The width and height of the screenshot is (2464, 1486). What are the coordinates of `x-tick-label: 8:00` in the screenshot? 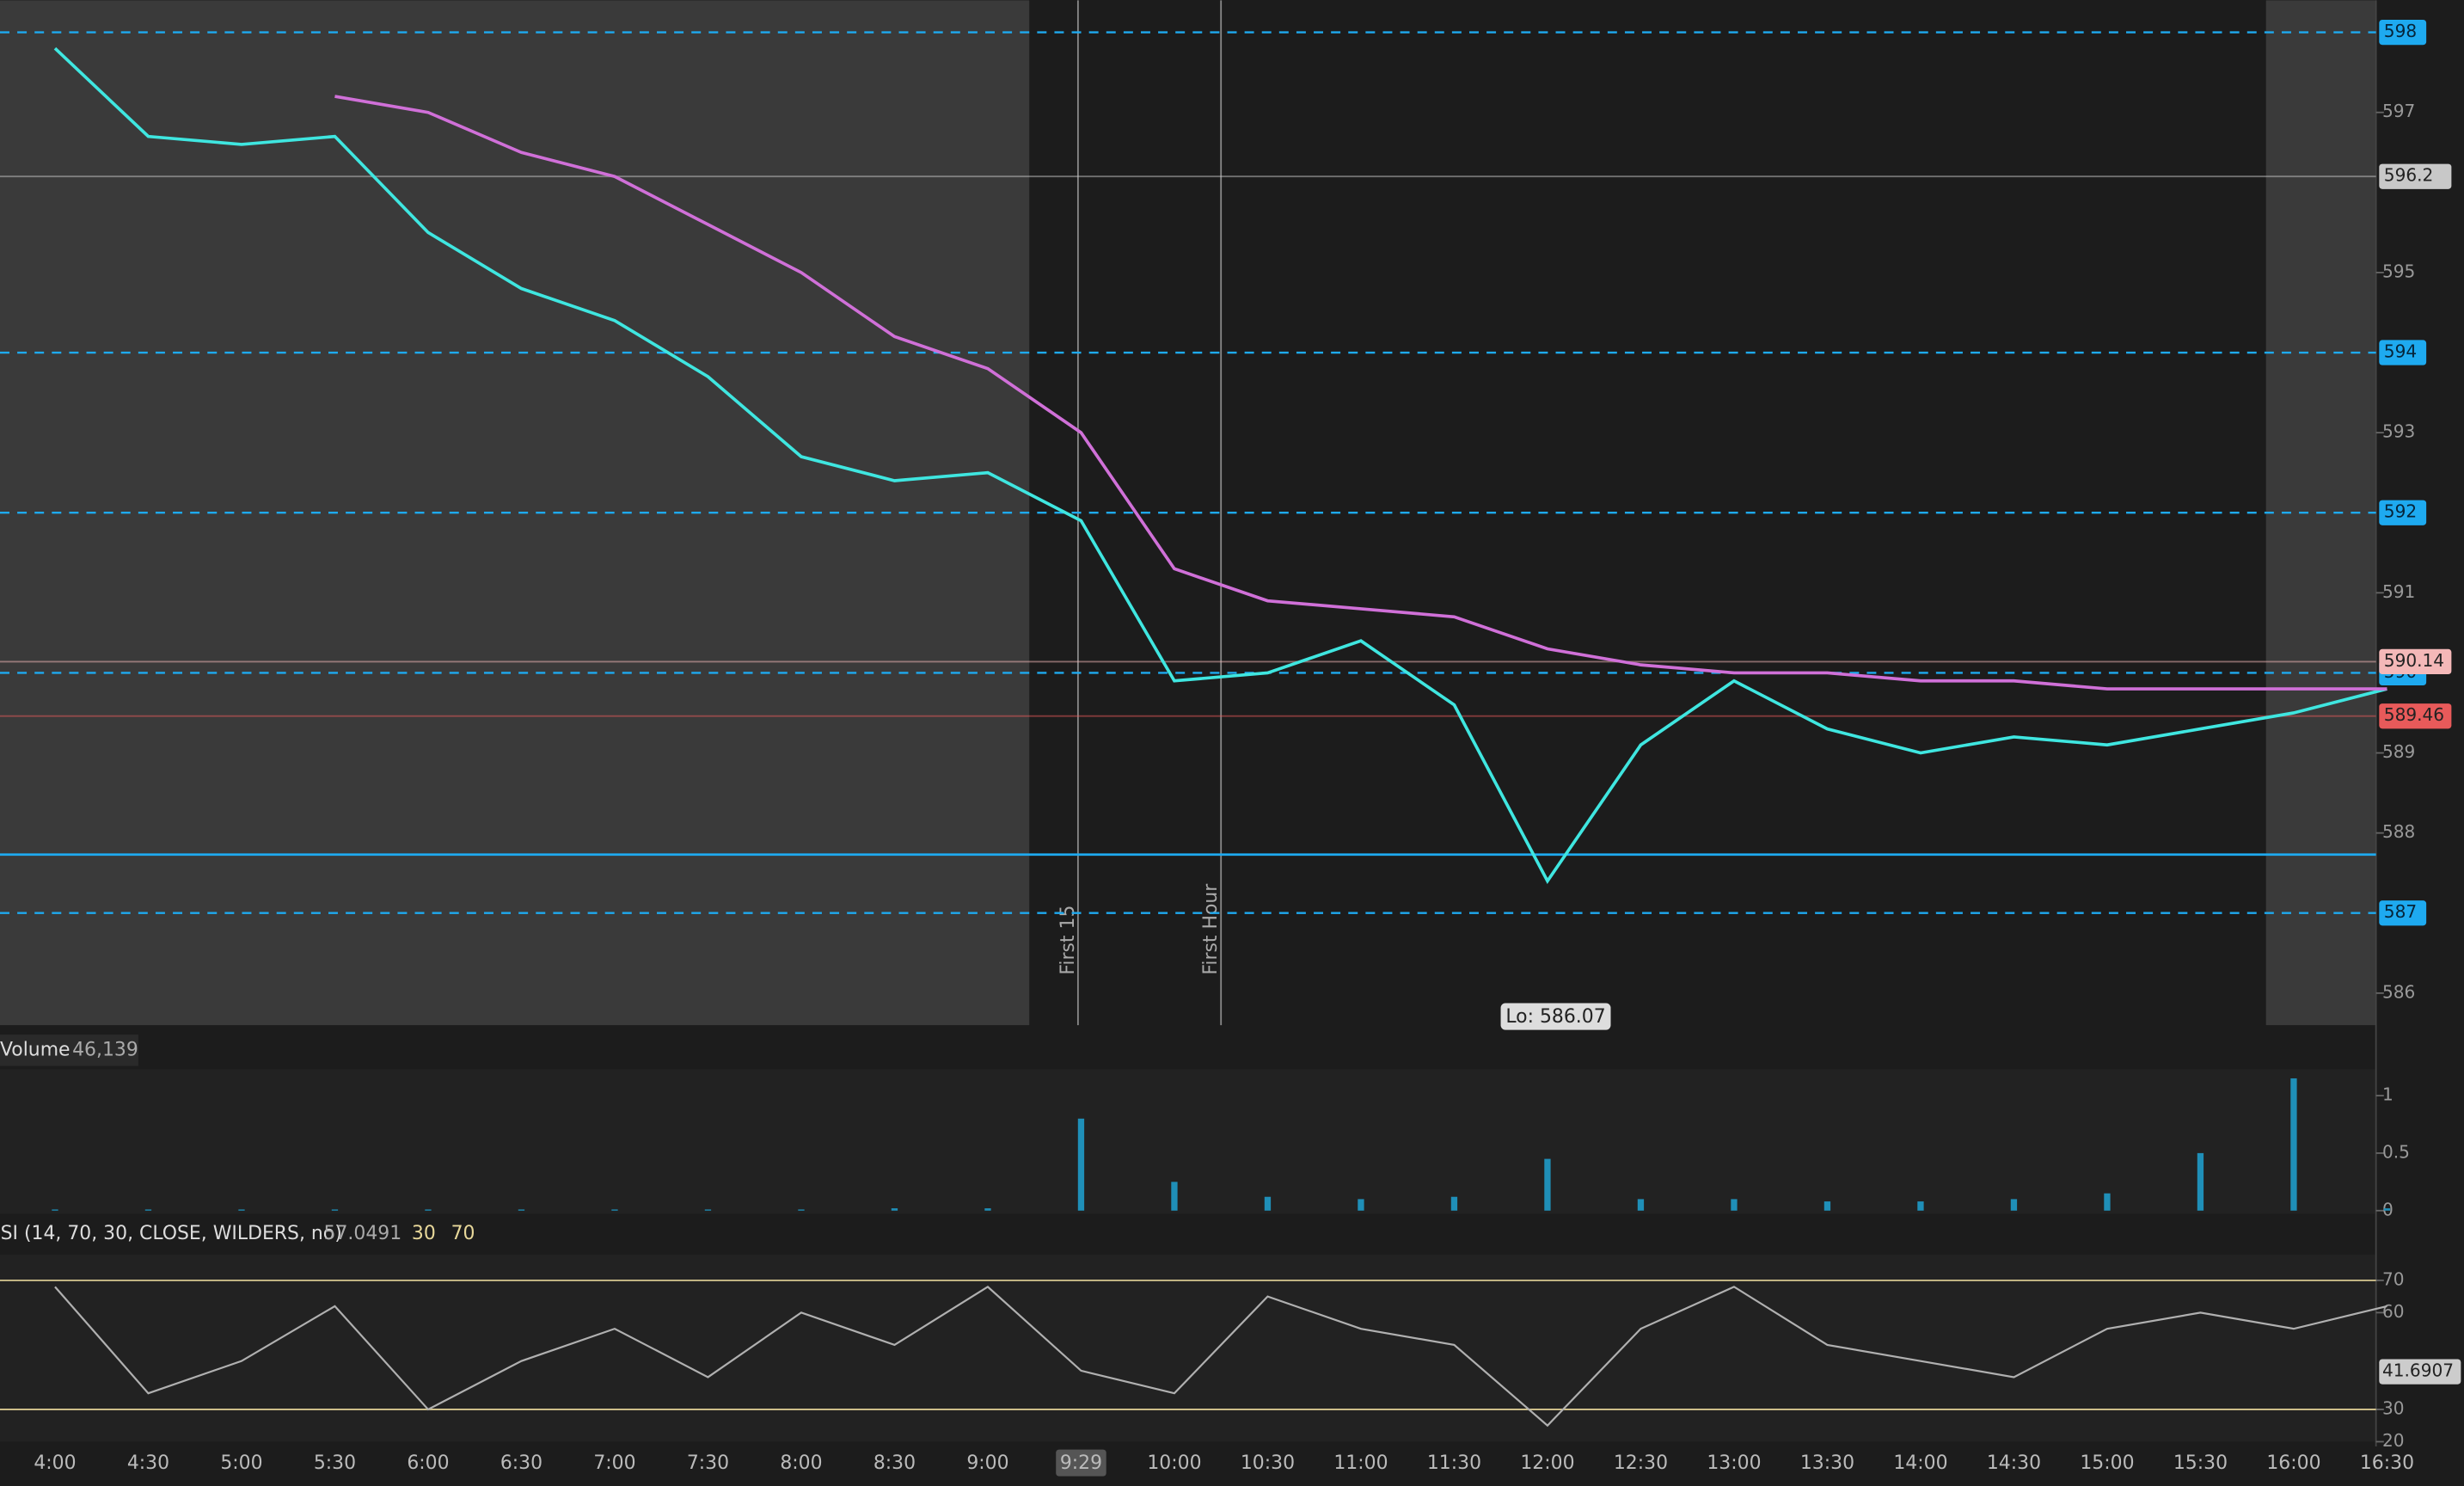 It's located at (801, 1463).